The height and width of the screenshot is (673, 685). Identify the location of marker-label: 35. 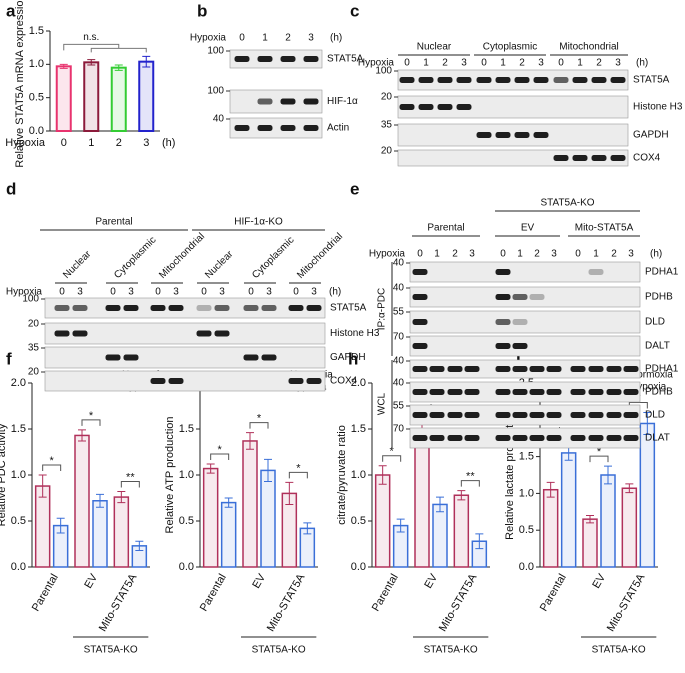
(34, 348).